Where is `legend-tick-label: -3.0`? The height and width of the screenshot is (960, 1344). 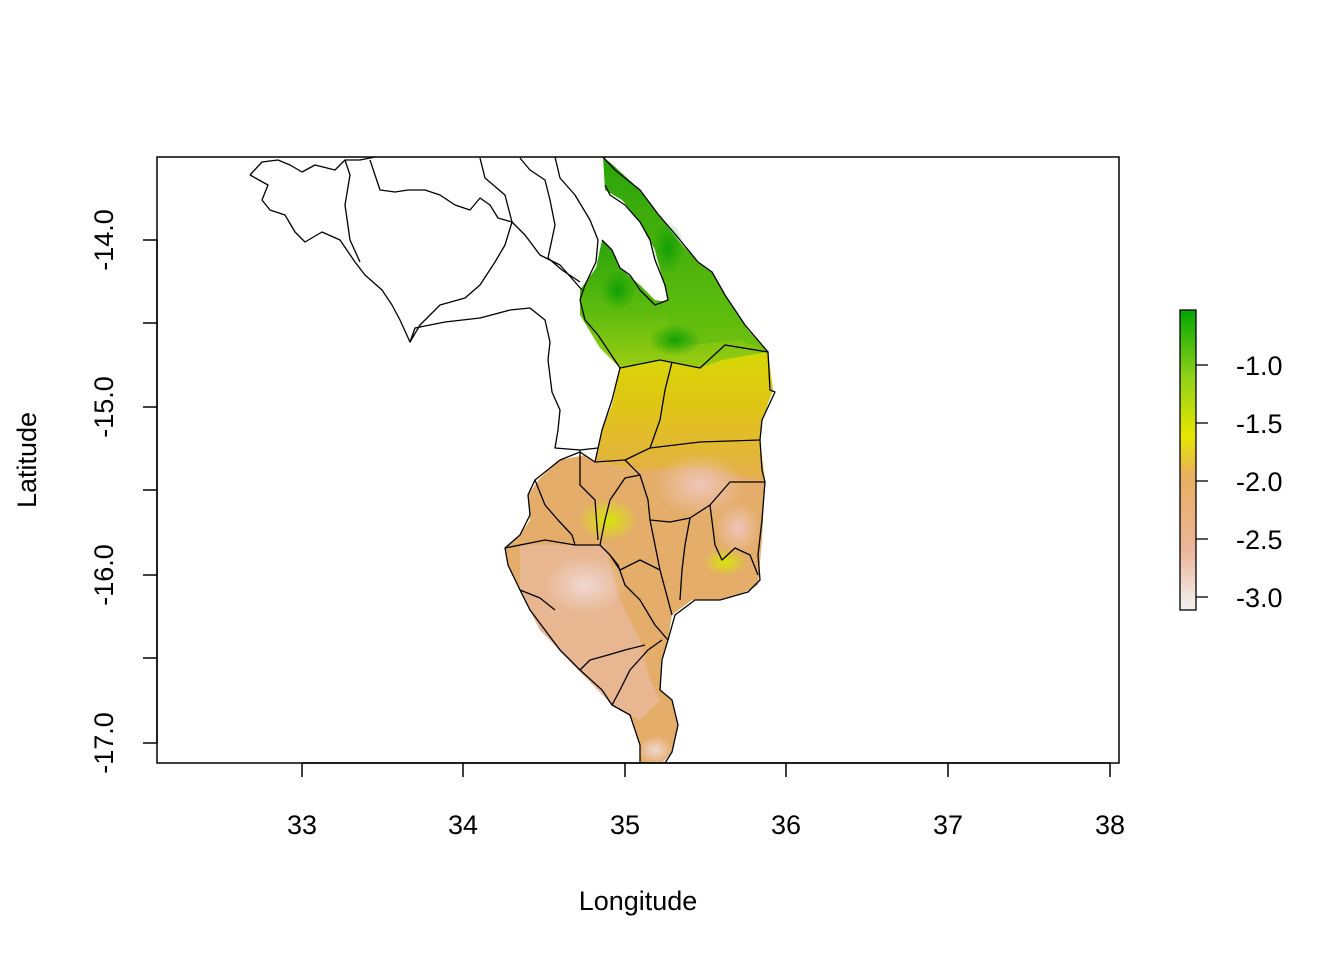 legend-tick-label: -3.0 is located at coordinates (1259, 598).